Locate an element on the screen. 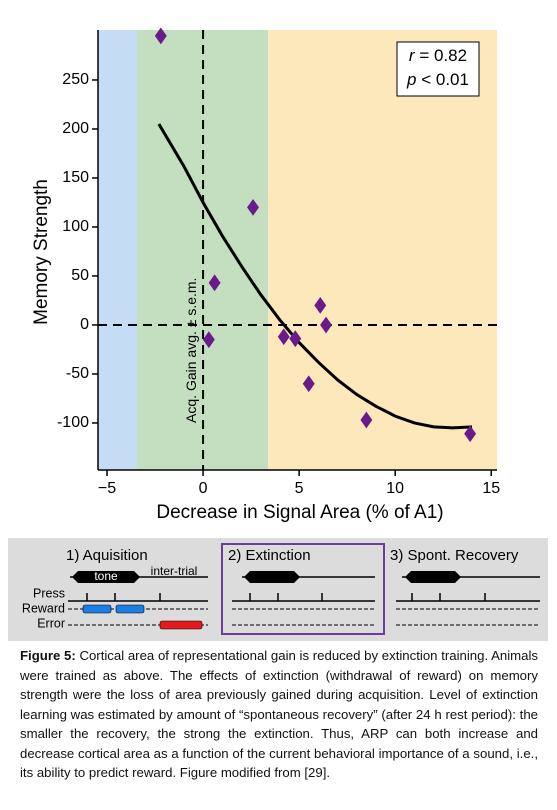 This screenshot has width=557, height=810. panel-highlight is located at coordinates (303, 589).